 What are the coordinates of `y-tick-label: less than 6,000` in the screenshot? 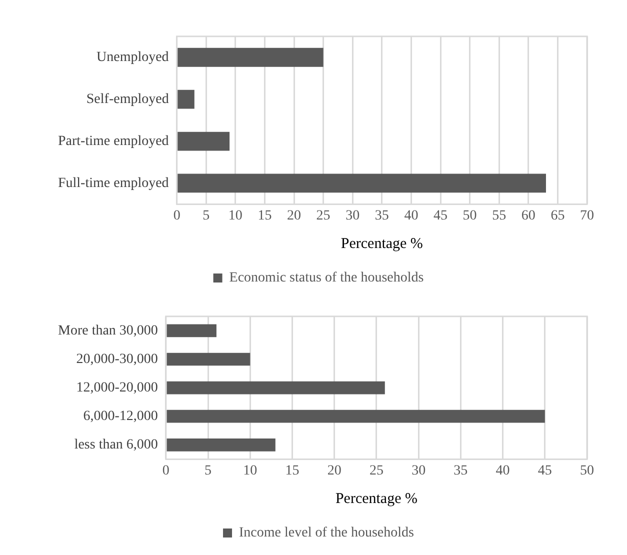 It's located at (116, 445).